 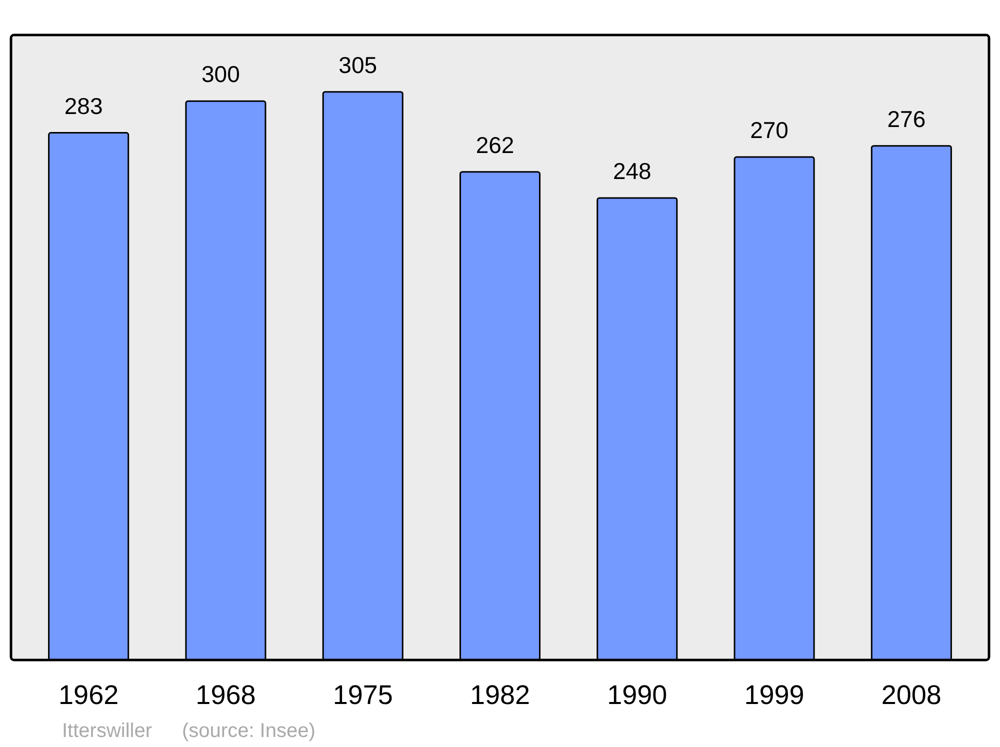 I want to click on data-label: 300, so click(x=221, y=74).